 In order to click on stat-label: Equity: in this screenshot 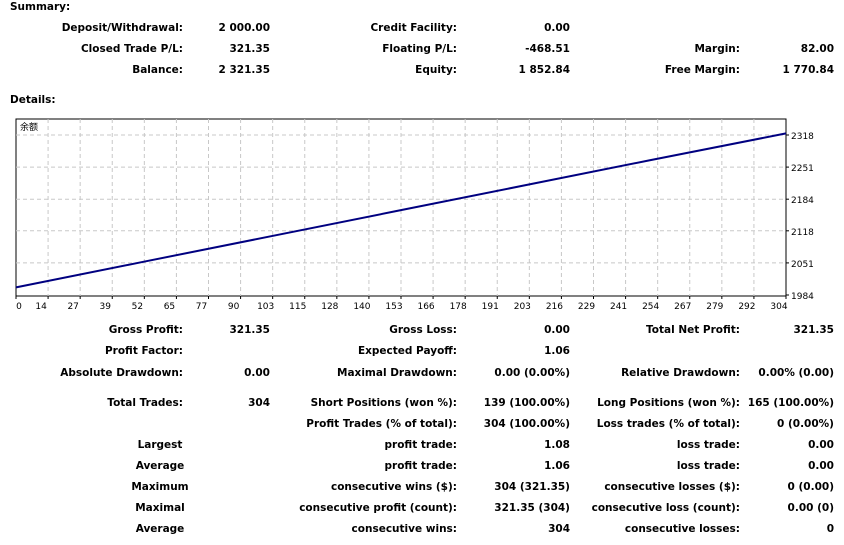, I will do `click(436, 70)`.